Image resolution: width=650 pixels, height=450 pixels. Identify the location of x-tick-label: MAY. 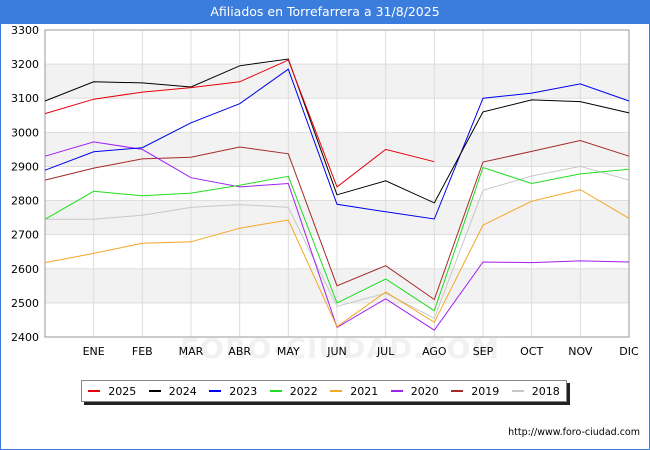
(288, 351).